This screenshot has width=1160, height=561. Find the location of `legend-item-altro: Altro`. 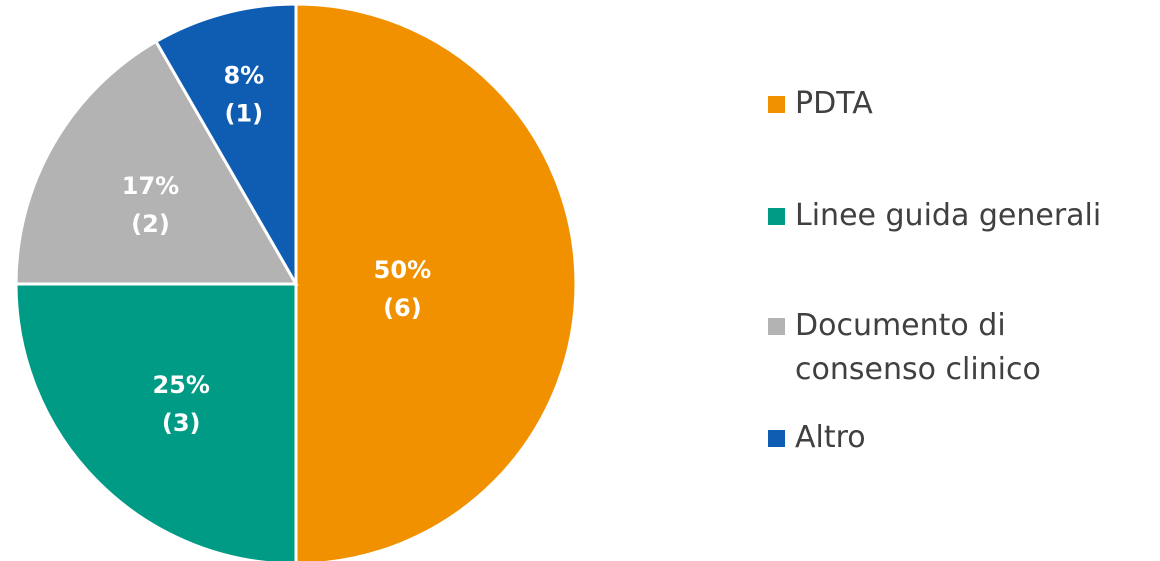

legend-item-altro: Altro is located at coordinates (959, 438).